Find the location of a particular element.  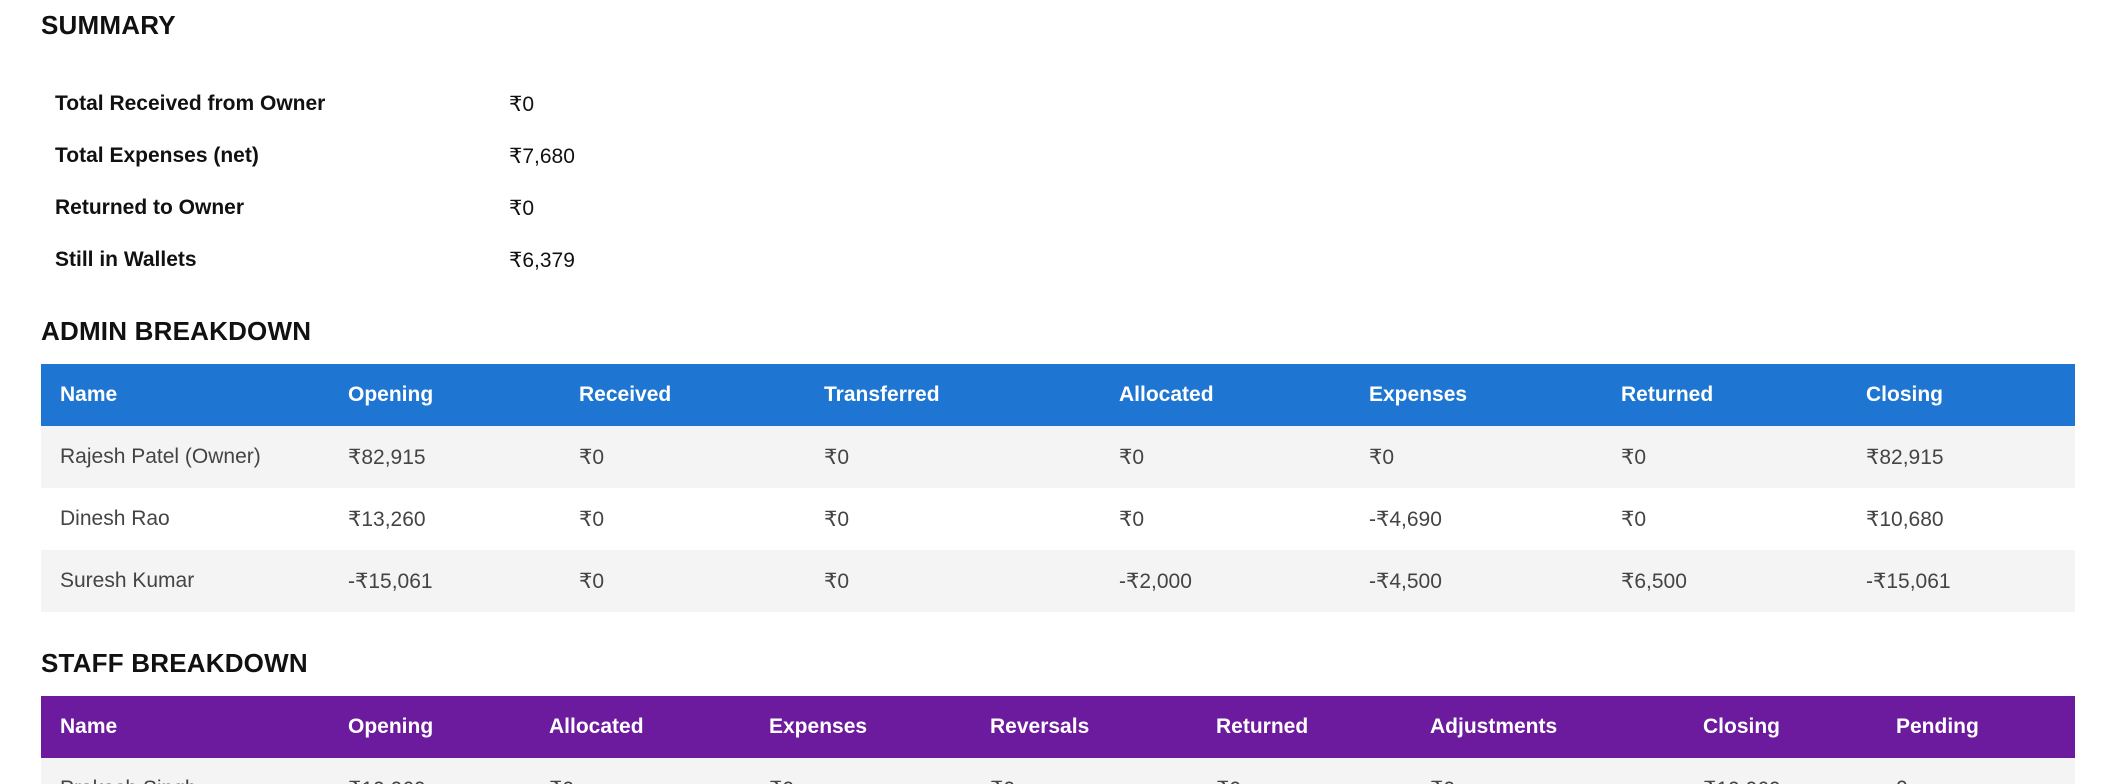

admin-expenses-cell: -₹4,500 is located at coordinates (1405, 581).